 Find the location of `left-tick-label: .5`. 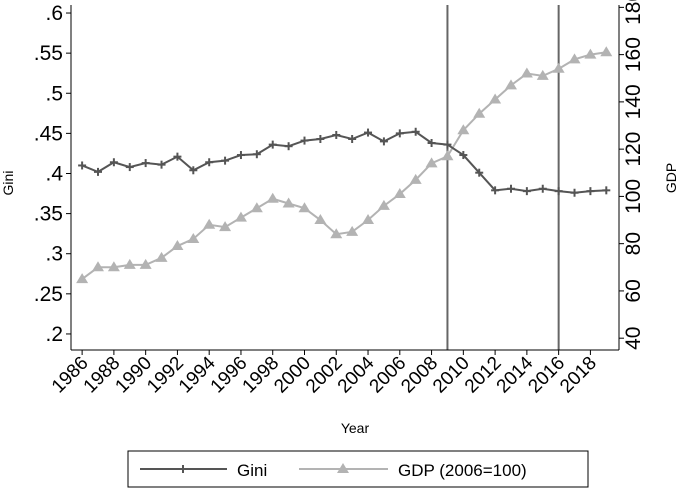

left-tick-label: .5 is located at coordinates (54, 93).